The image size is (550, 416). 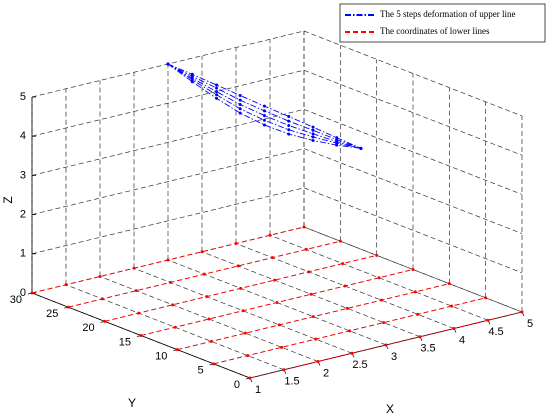 I want to click on z-tick-label: 4, so click(x=23, y=136).